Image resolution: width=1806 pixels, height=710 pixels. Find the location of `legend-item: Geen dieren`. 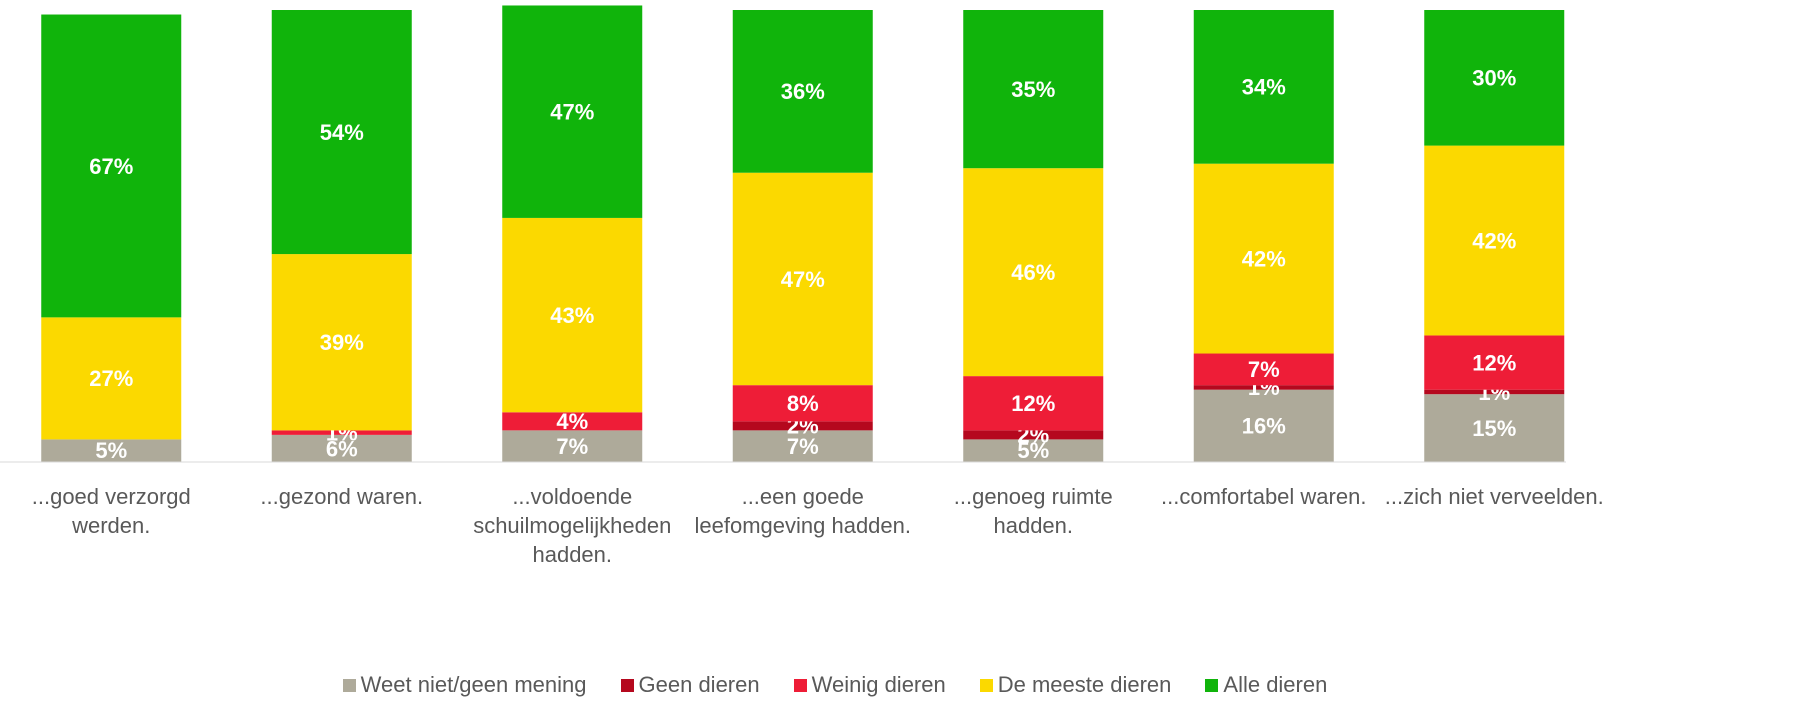

legend-item: Geen dieren is located at coordinates (690, 685).